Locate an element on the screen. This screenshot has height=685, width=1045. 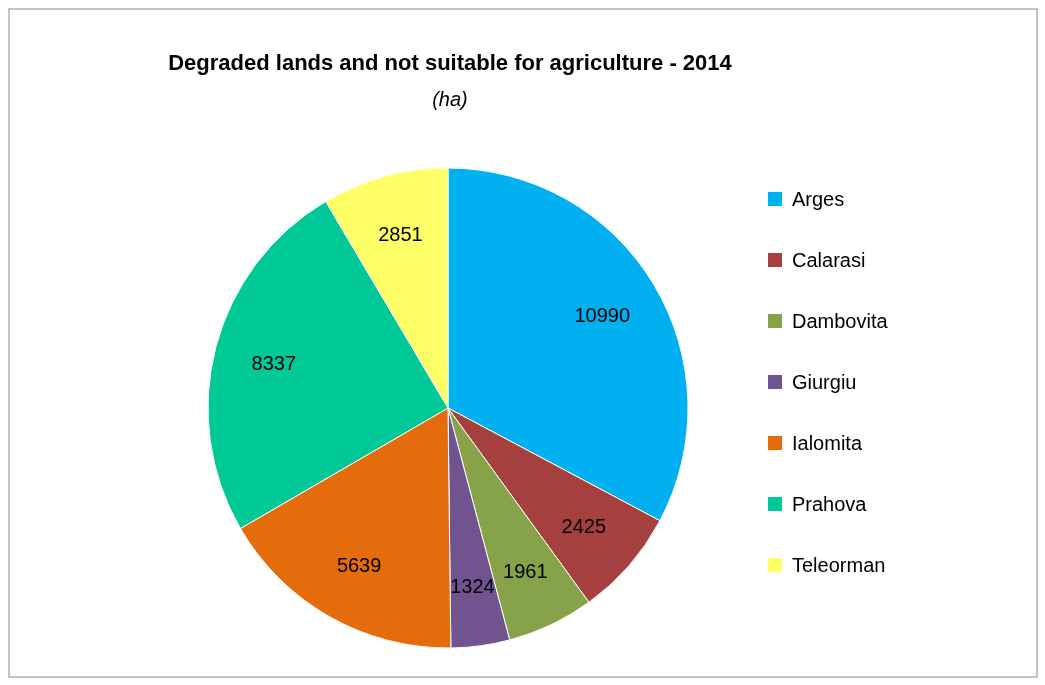
data-label: 8337 is located at coordinates (274, 362).